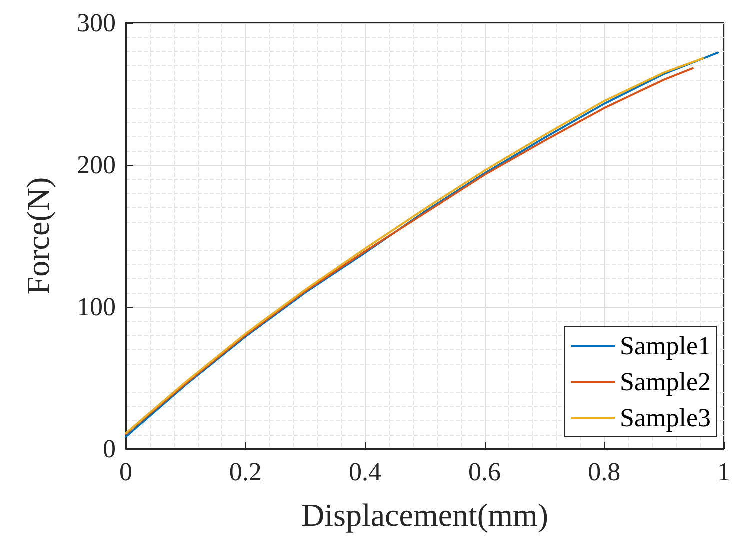 Image resolution: width=741 pixels, height=549 pixels. What do you see at coordinates (365, 472) in the screenshot?
I see `x-tick-label: 0.4` at bounding box center [365, 472].